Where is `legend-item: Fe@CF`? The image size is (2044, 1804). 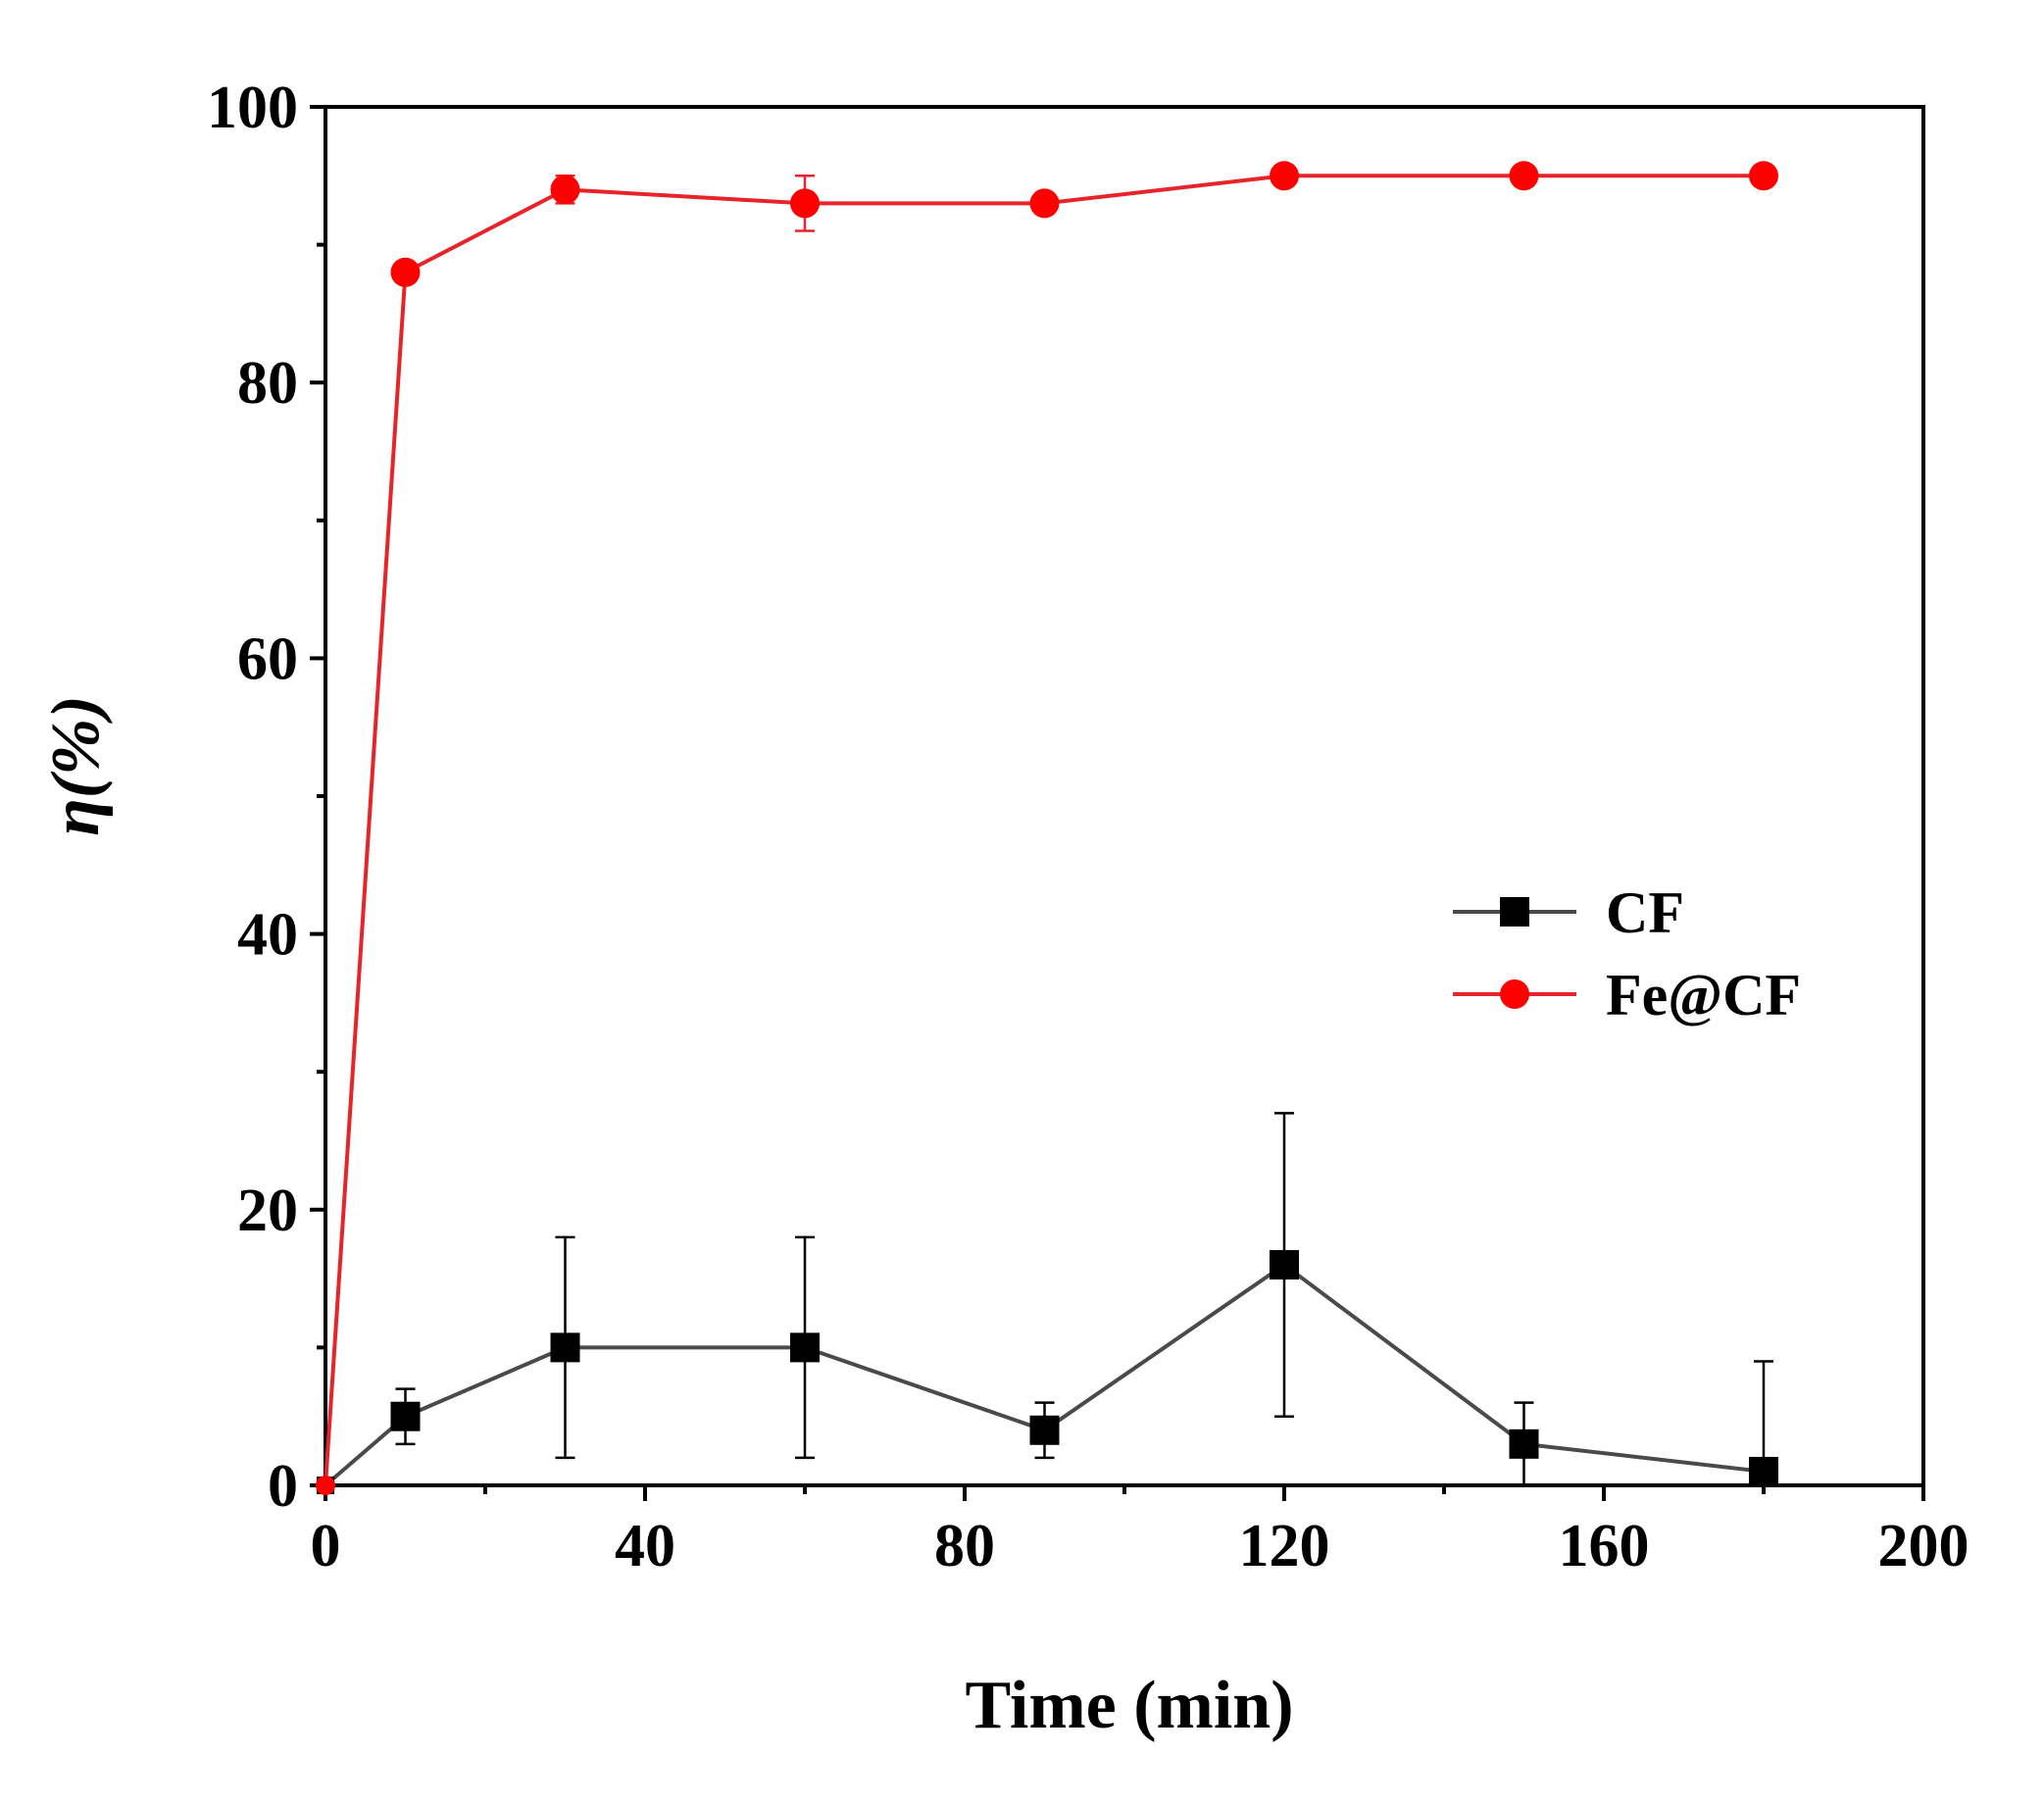
legend-item: Fe@CF is located at coordinates (1627, 995).